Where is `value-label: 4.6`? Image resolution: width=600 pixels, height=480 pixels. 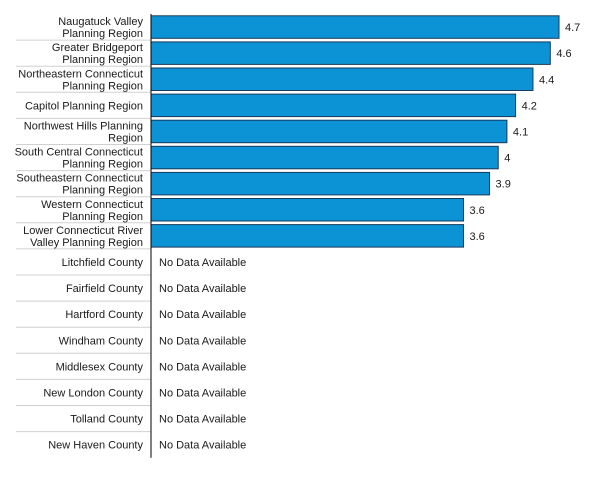
value-label: 4.6 is located at coordinates (563, 54).